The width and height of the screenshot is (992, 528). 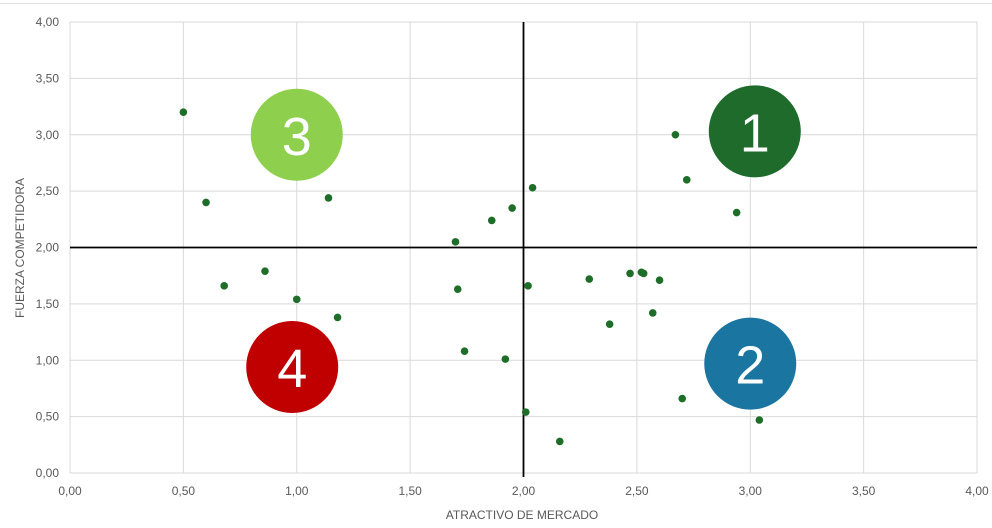 I want to click on y-tick-label: 2,50, so click(x=48, y=191).